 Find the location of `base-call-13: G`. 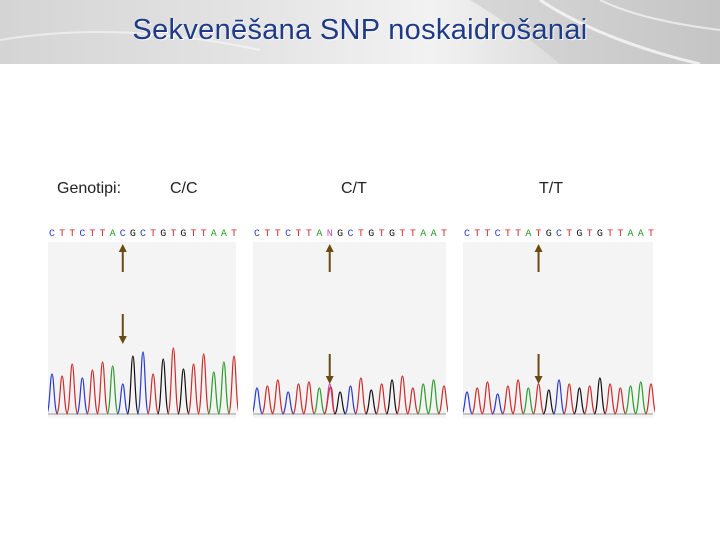

base-call-13: G is located at coordinates (183, 234).